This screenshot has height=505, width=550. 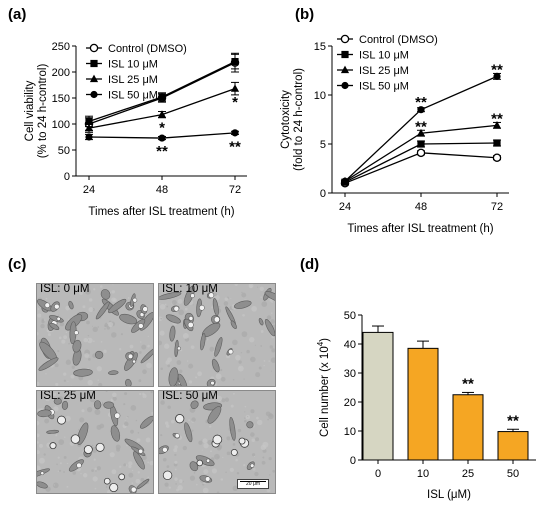 I want to click on significance-label: **, so click(x=497, y=70).